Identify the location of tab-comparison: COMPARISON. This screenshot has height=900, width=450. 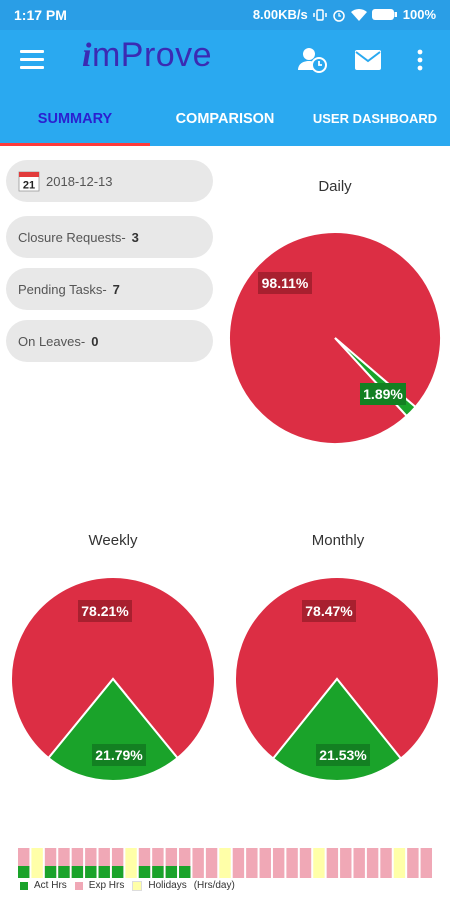
(225, 119).